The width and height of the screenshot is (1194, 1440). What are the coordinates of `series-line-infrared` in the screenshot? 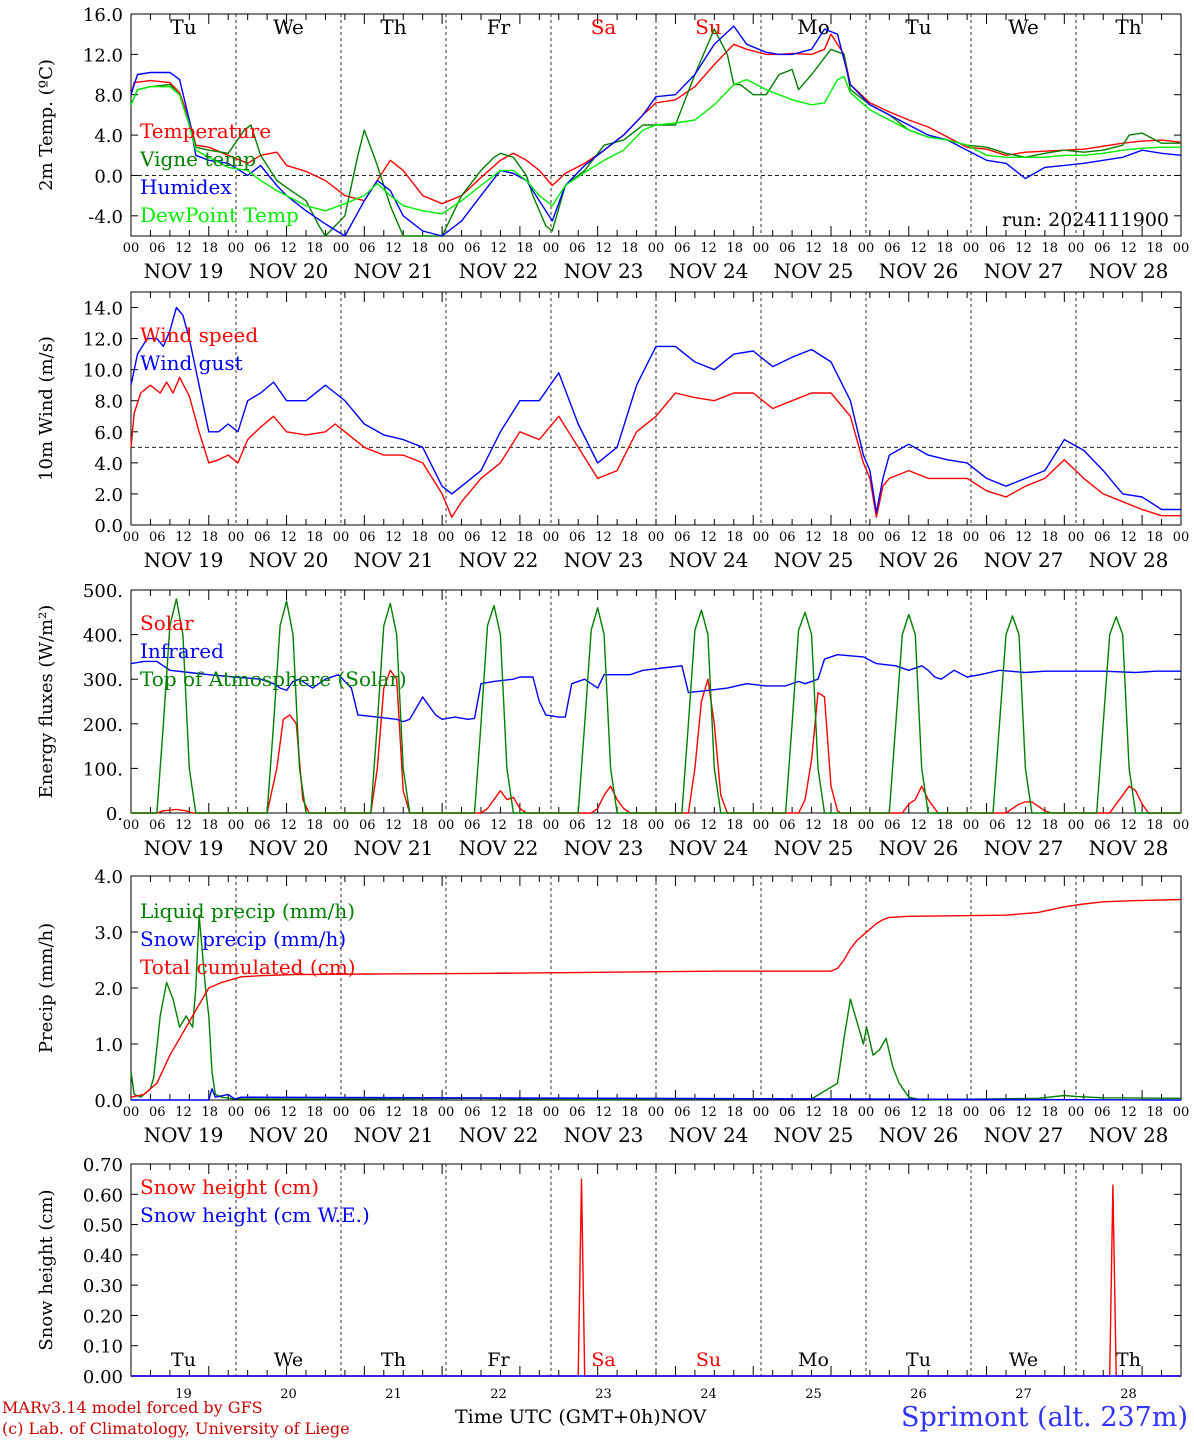 It's located at (655, 688).